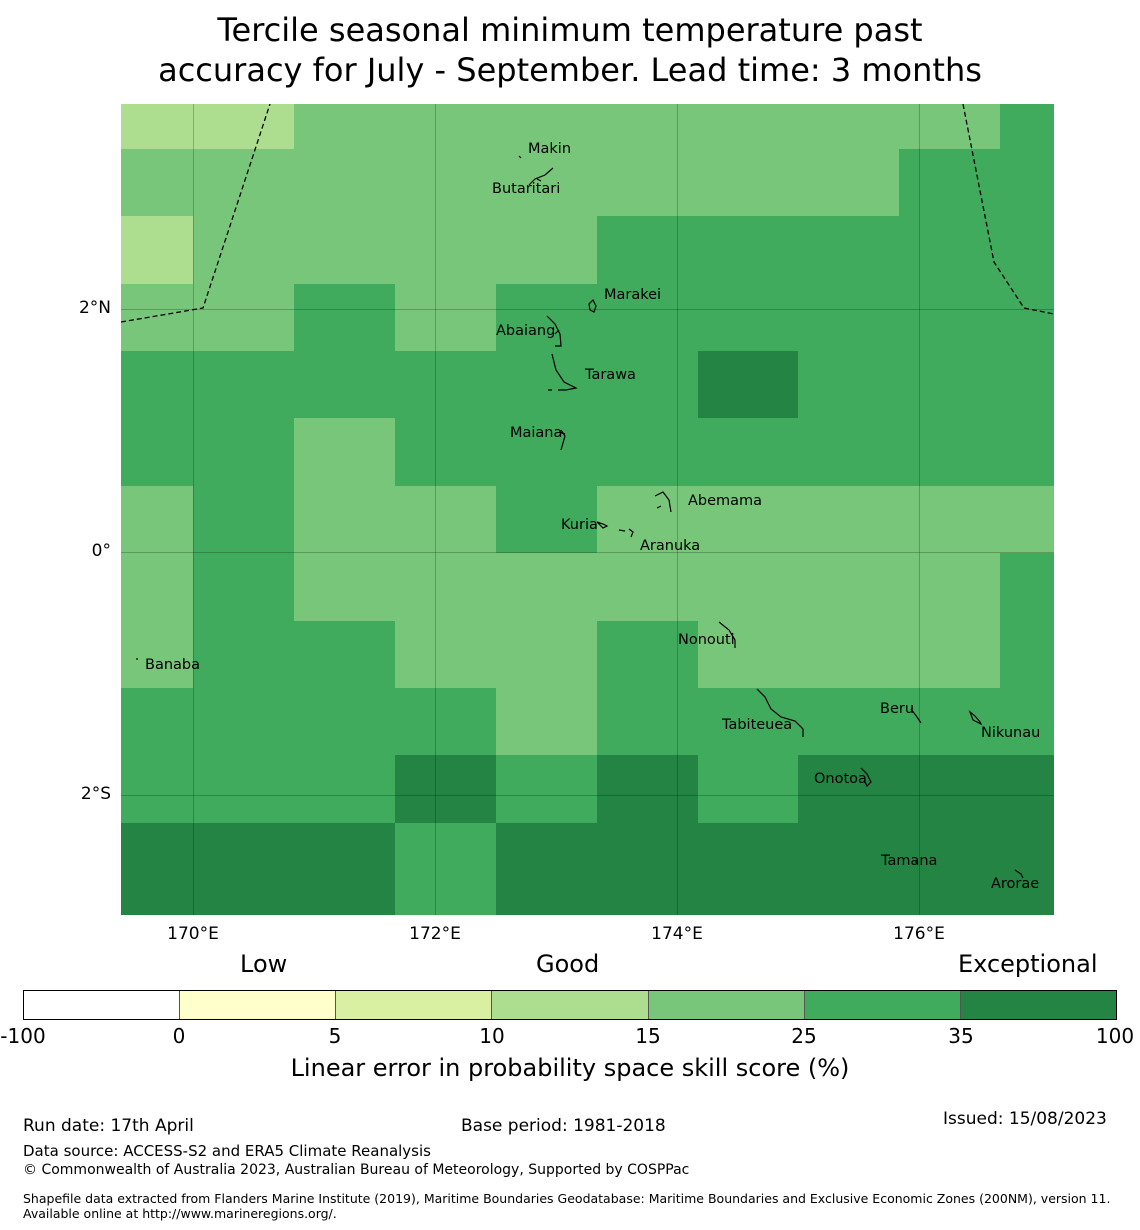 This screenshot has height=1230, width=1140. Describe the element at coordinates (780, 712) in the screenshot. I see `island-outline-tabiteuea` at that location.